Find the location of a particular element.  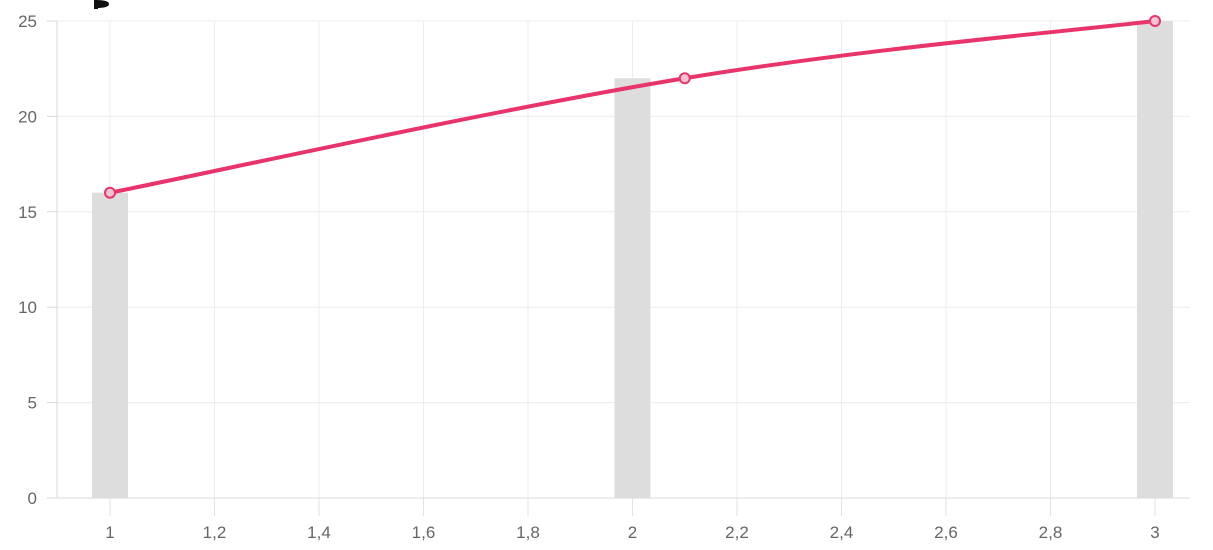

y-tick-label: 10 is located at coordinates (27, 307).